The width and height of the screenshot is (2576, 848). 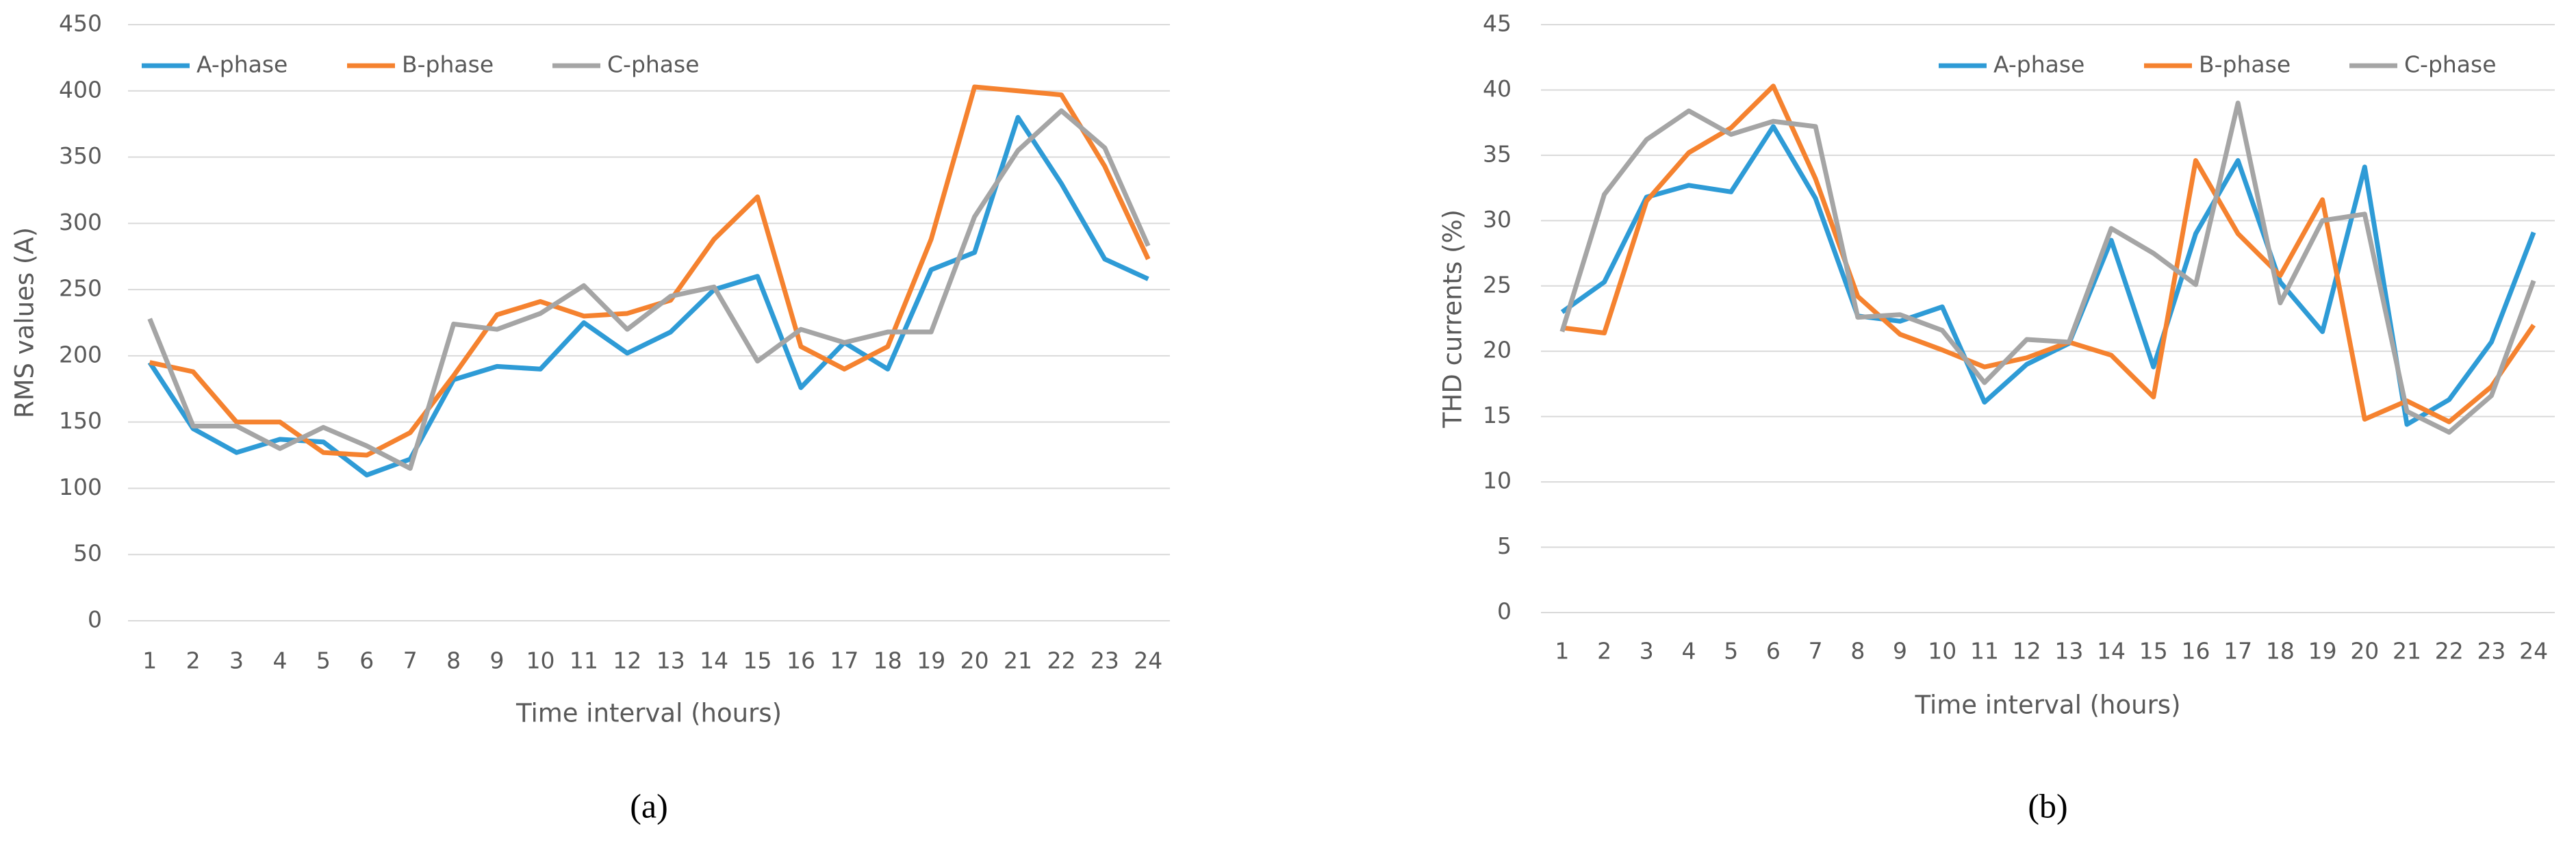 What do you see at coordinates (80, 355) in the screenshot?
I see `y-tick-label: 200` at bounding box center [80, 355].